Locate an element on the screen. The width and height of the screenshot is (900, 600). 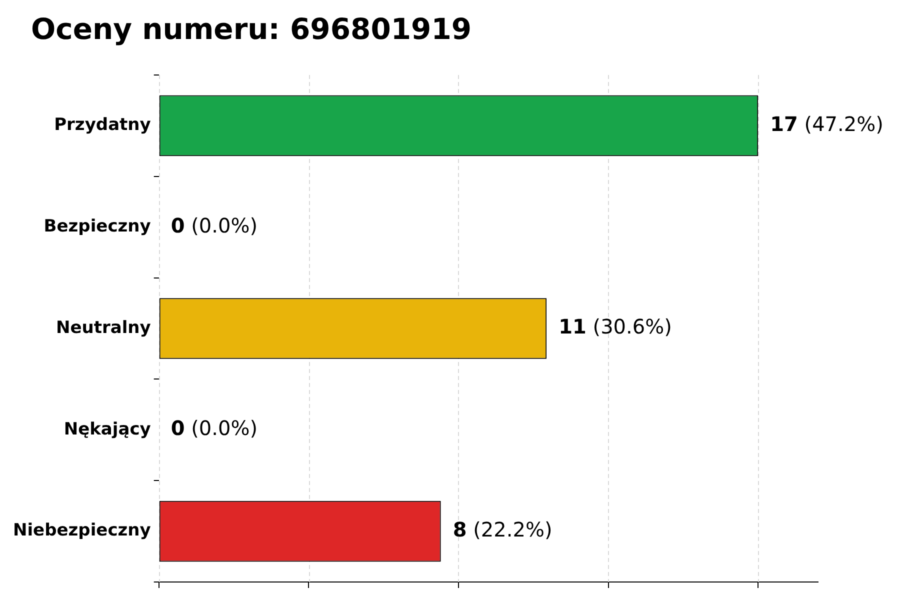
y-tick-label: Przydatny is located at coordinates (102, 125).